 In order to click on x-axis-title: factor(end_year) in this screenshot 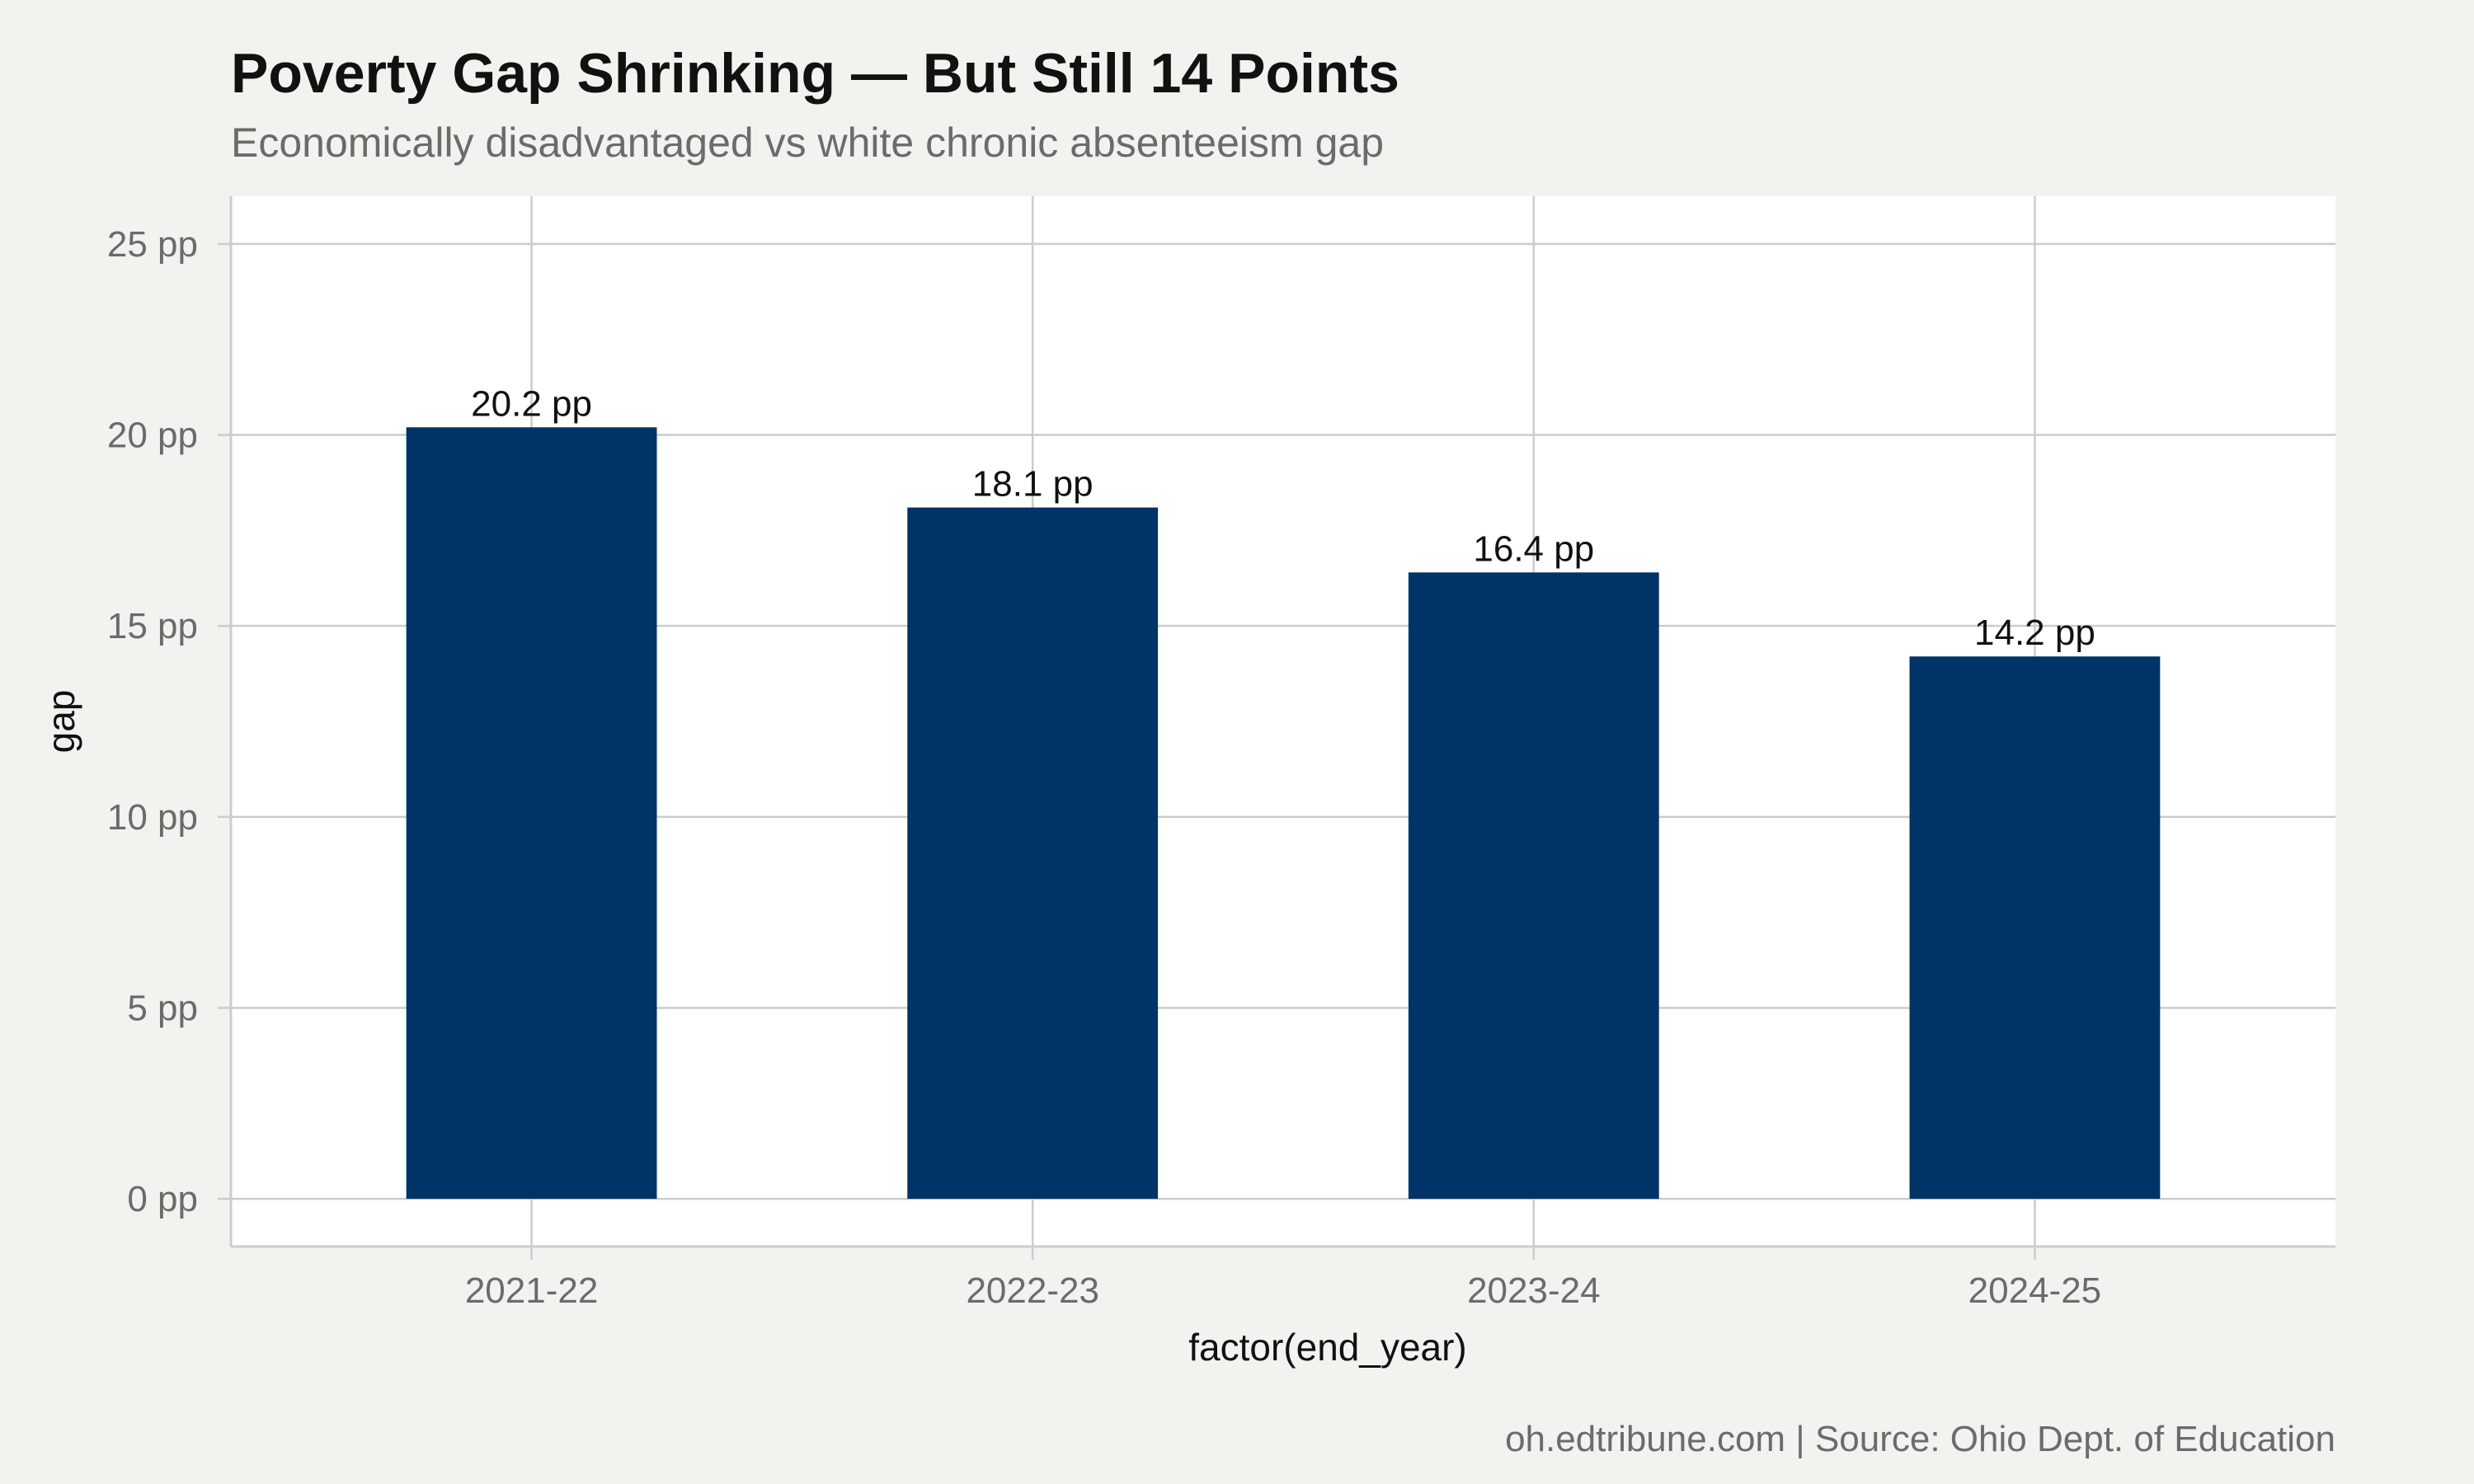, I will do `click(1327, 1347)`.